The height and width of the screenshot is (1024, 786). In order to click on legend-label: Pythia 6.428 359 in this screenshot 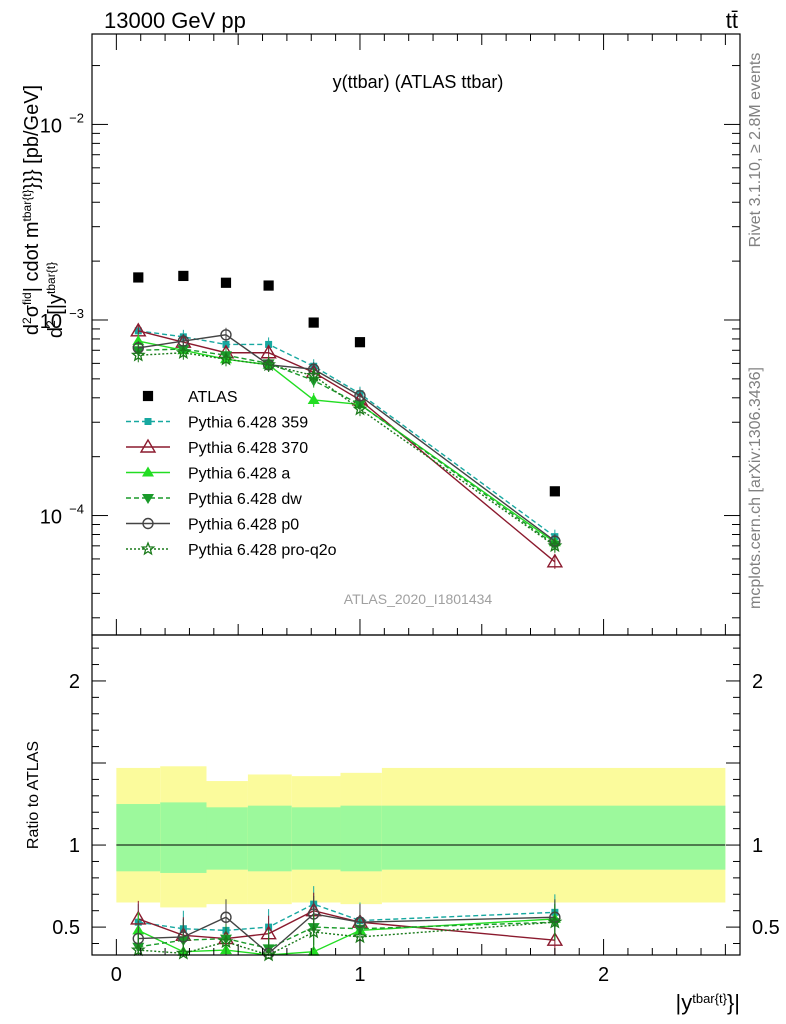, I will do `click(248, 423)`.